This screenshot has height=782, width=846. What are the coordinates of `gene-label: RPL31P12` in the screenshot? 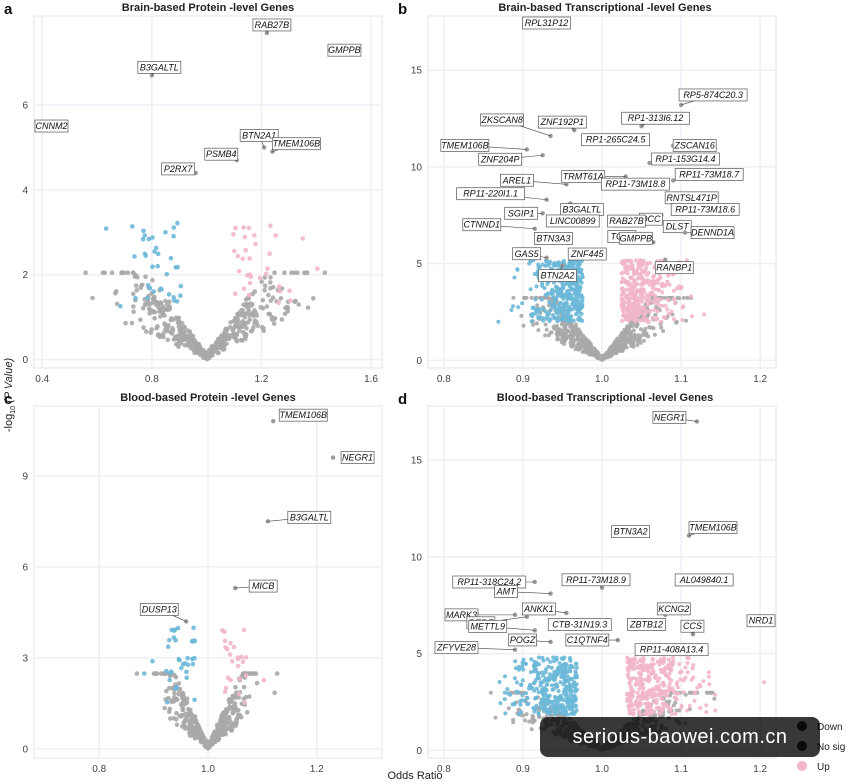 It's located at (547, 23).